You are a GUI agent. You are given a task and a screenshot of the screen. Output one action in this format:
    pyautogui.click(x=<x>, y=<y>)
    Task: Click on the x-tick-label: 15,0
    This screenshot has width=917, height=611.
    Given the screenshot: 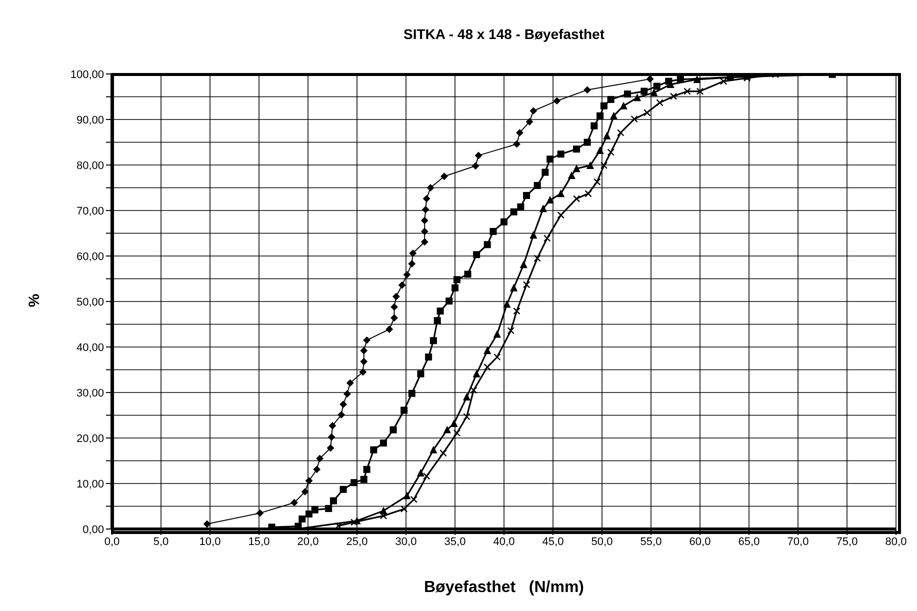 What is the action you would take?
    pyautogui.click(x=259, y=542)
    